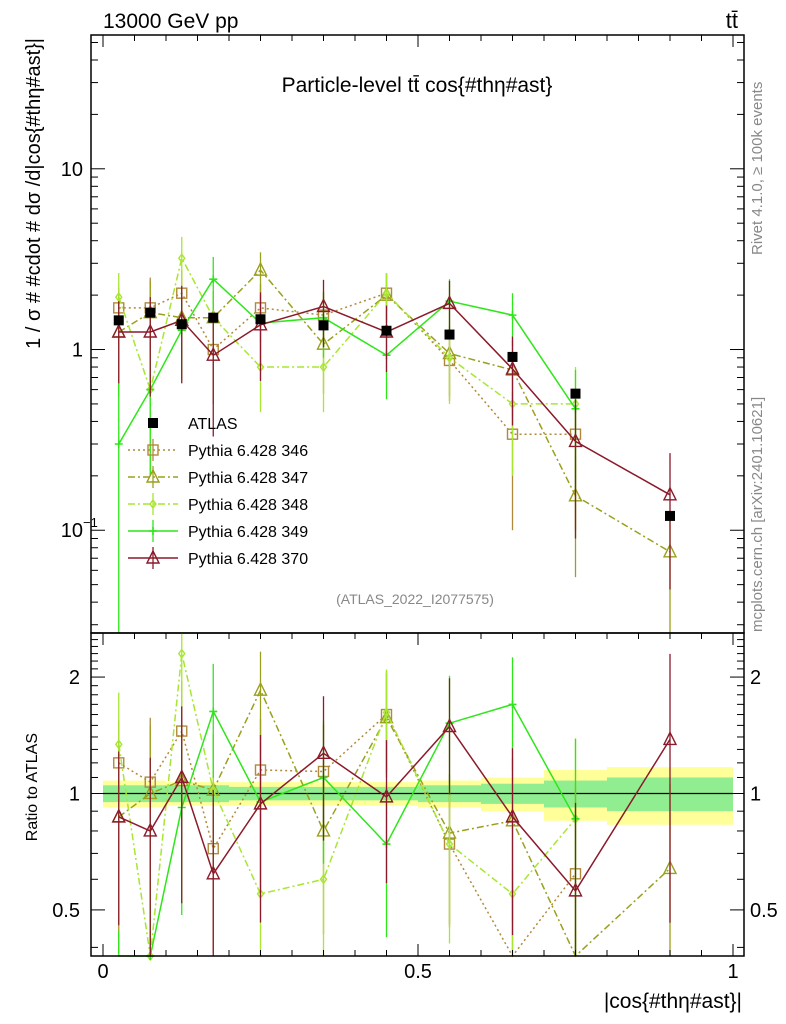 This screenshot has height=1024, width=786. I want to click on ratio-y-tick-label-right: 0.5, so click(764, 911).